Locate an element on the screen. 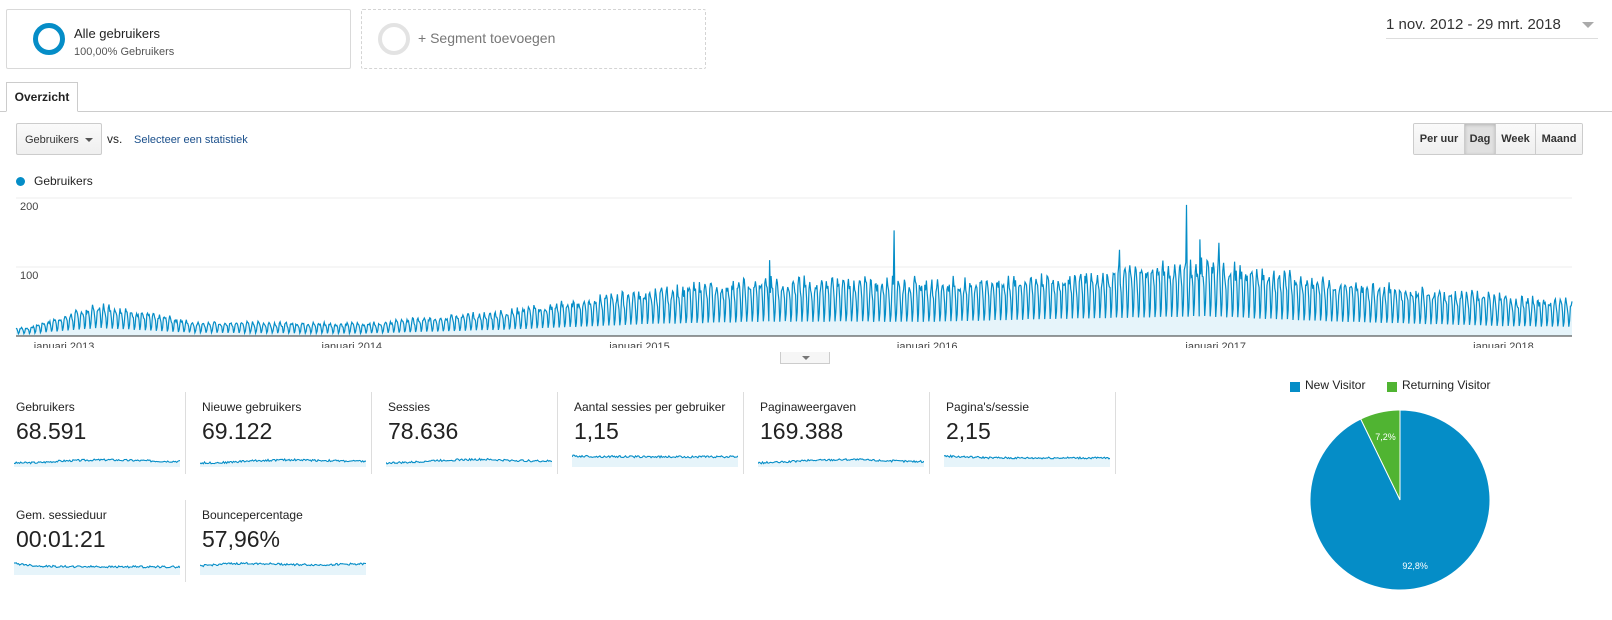 Image resolution: width=1612 pixels, height=620 pixels. scorecard-label: Paginaweergaven is located at coordinates (808, 407).